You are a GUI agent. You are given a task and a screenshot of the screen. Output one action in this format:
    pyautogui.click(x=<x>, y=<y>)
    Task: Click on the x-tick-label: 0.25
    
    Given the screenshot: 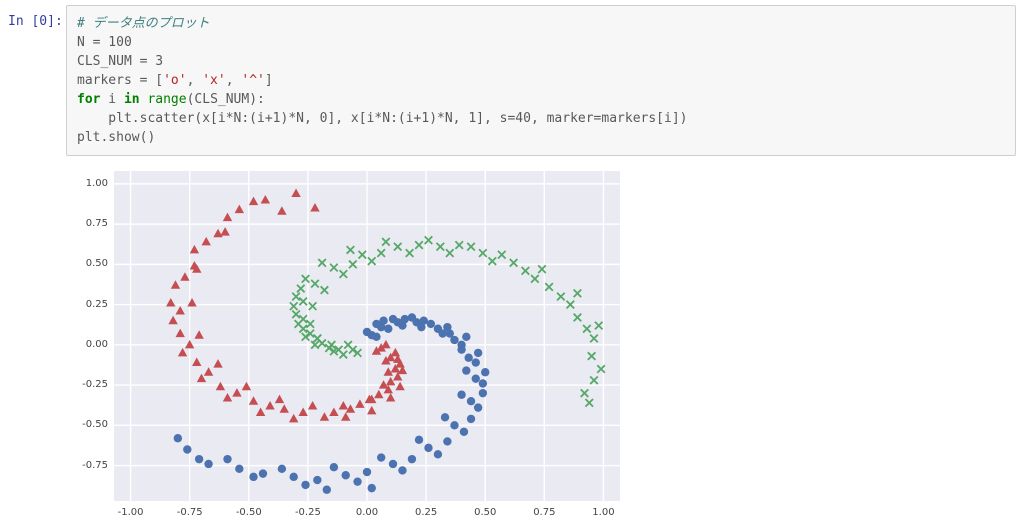 What is the action you would take?
    pyautogui.click(x=426, y=512)
    